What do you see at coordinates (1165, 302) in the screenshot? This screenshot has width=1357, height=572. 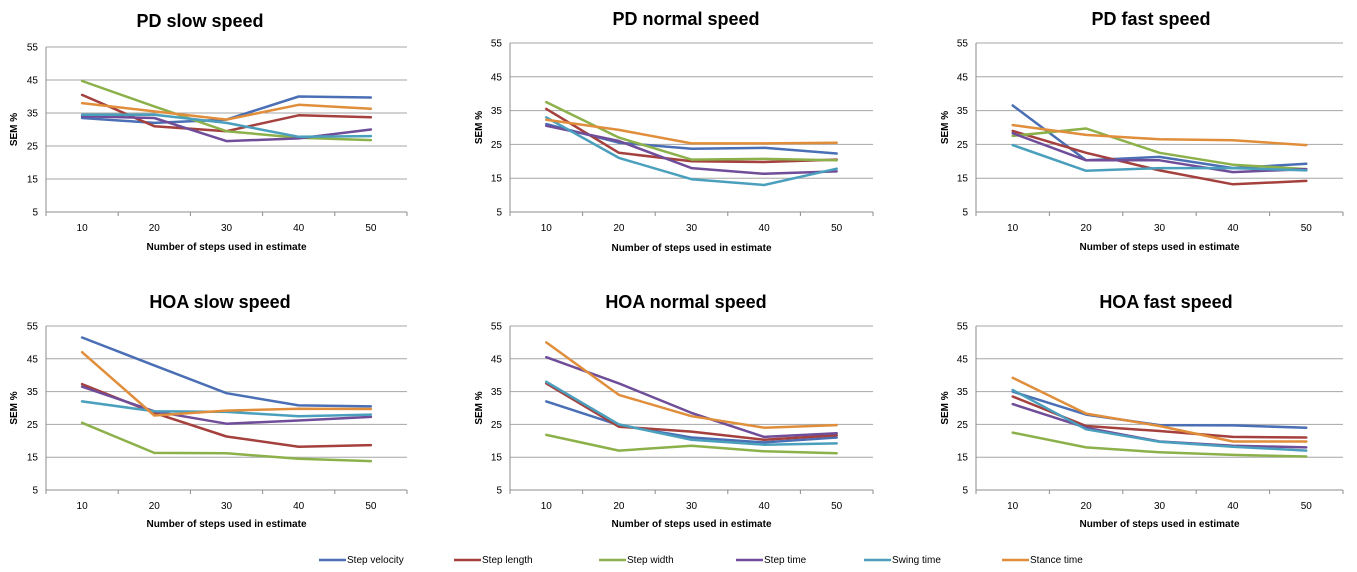 I see `chart-title: HOA fast speed` at bounding box center [1165, 302].